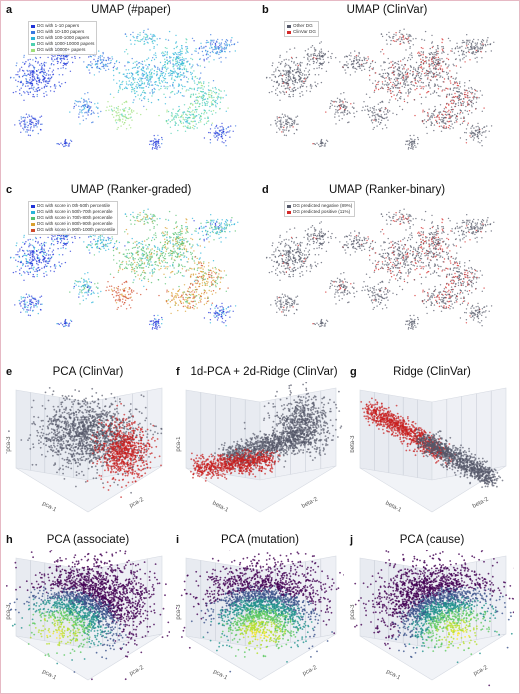  I want to click on legend-text: ClinVar DG, so click(304, 32).